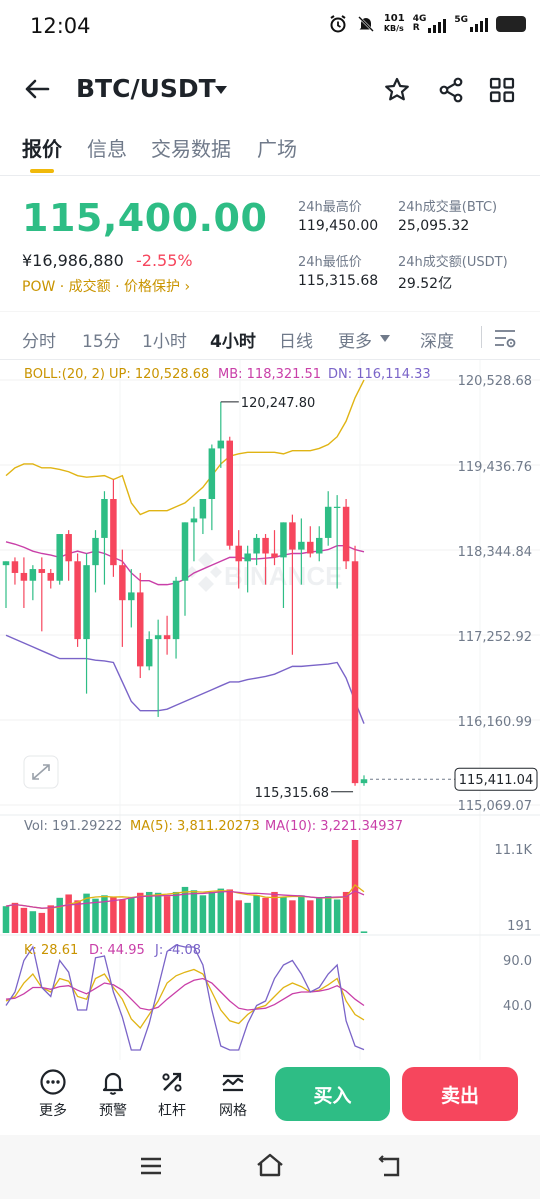 This screenshot has height=1199, width=540. Describe the element at coordinates (277, 149) in the screenshot. I see `tab-square: 广场` at that location.